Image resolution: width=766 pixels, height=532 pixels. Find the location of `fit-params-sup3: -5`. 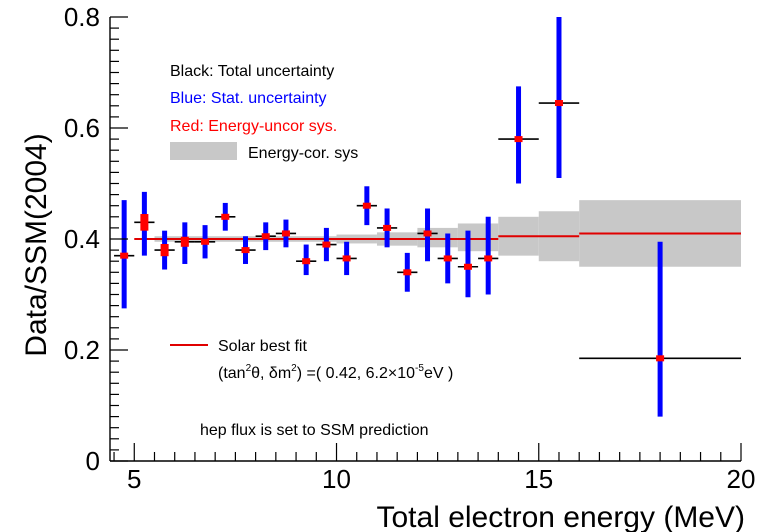

fit-params-sup3: -5 is located at coordinates (419, 368).